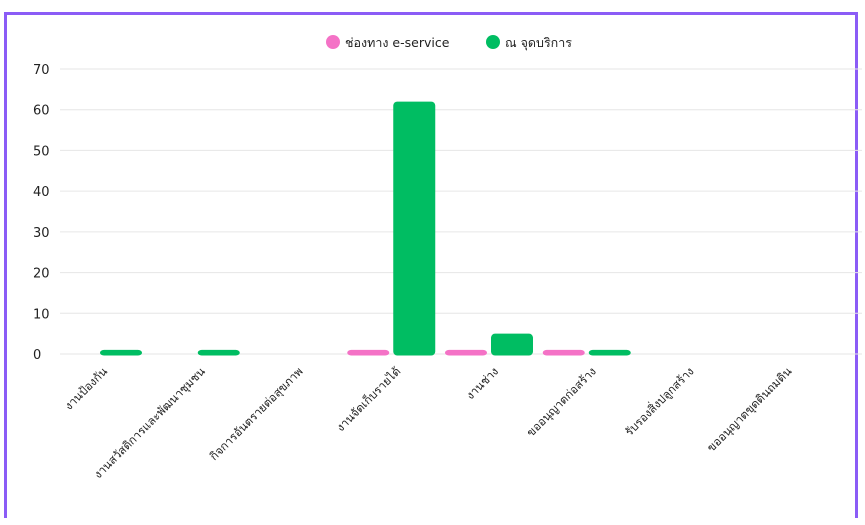 The width and height of the screenshot is (865, 525). Describe the element at coordinates (658, 401) in the screenshot. I see `x-tick-label: รับรองสิ่งปลูกสร้าง` at that location.